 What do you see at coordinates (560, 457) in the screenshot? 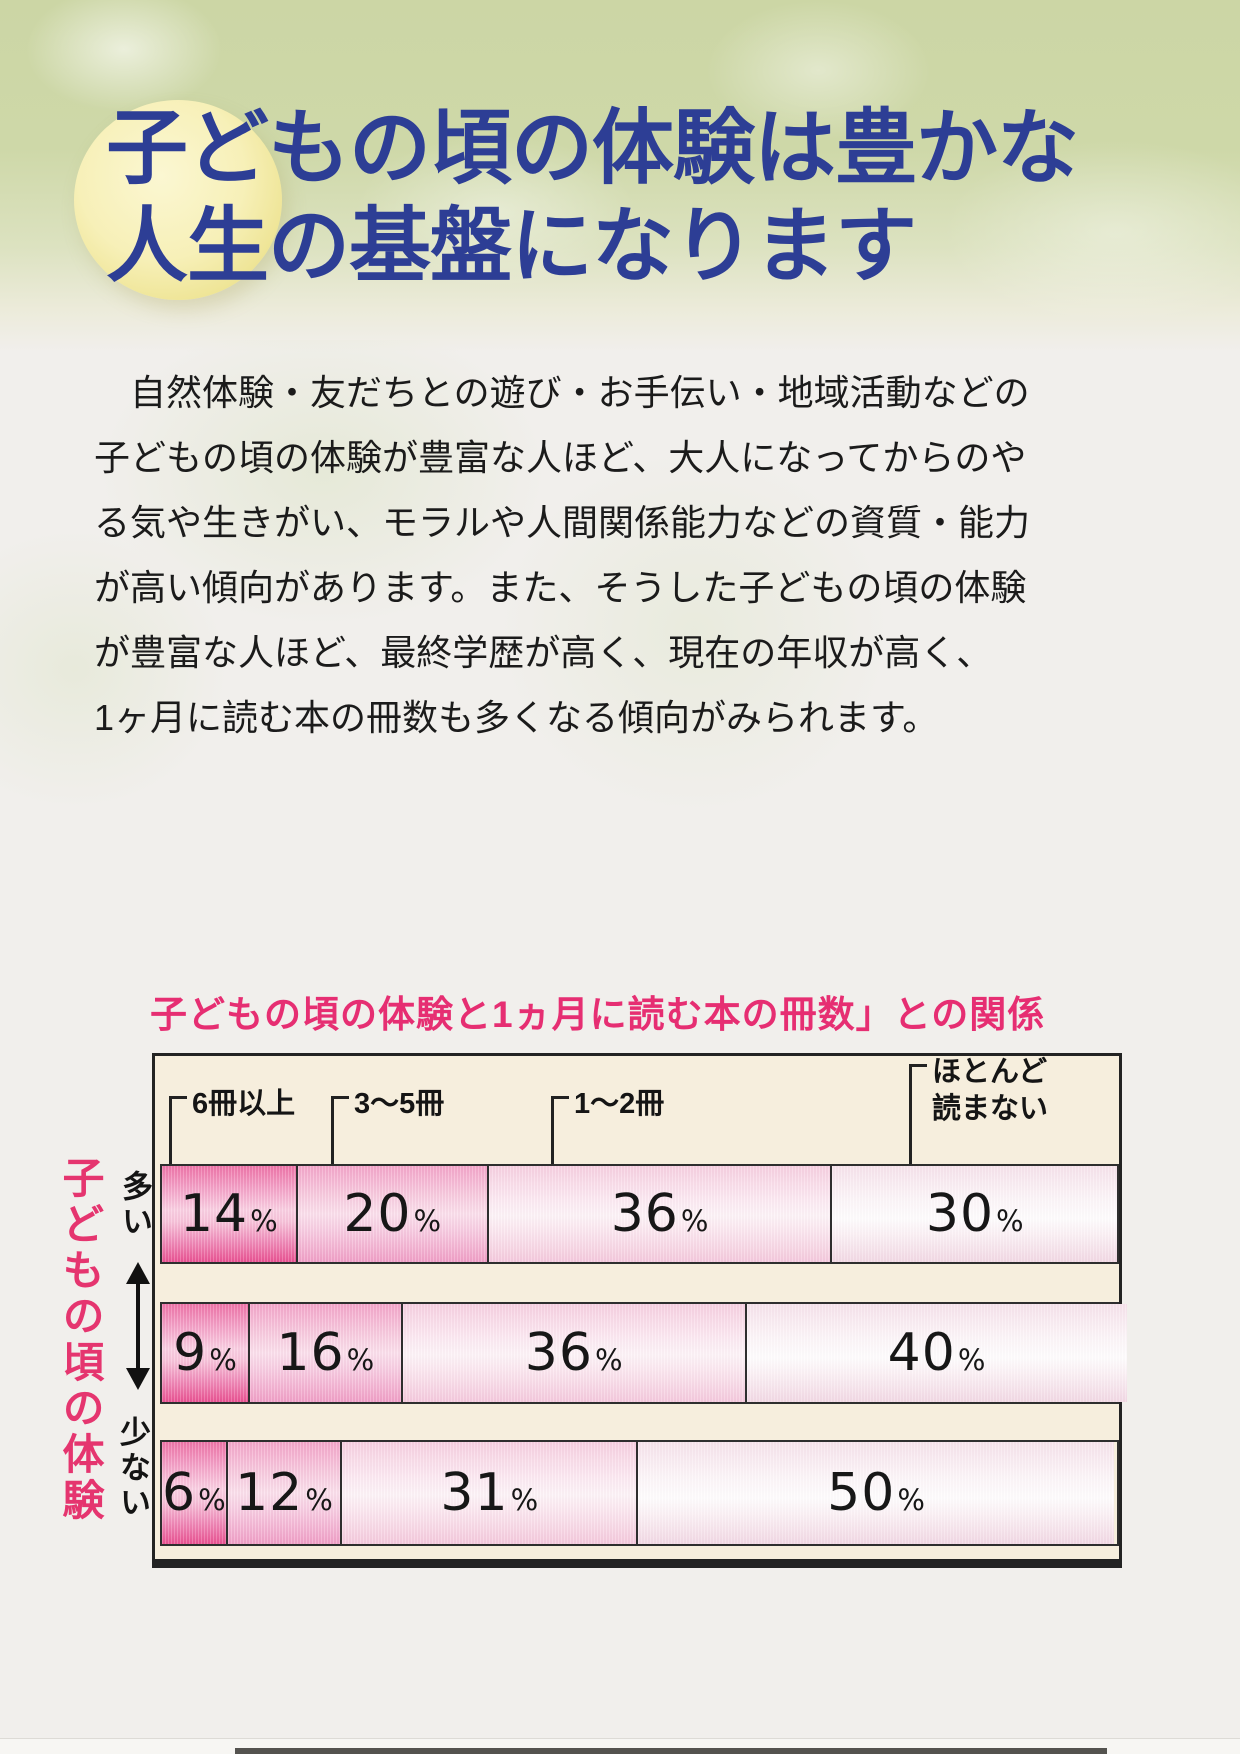
I see `paragraph-line: 子どもの頃の体験が豊富な人ほど、大人になってからのや` at bounding box center [560, 457].